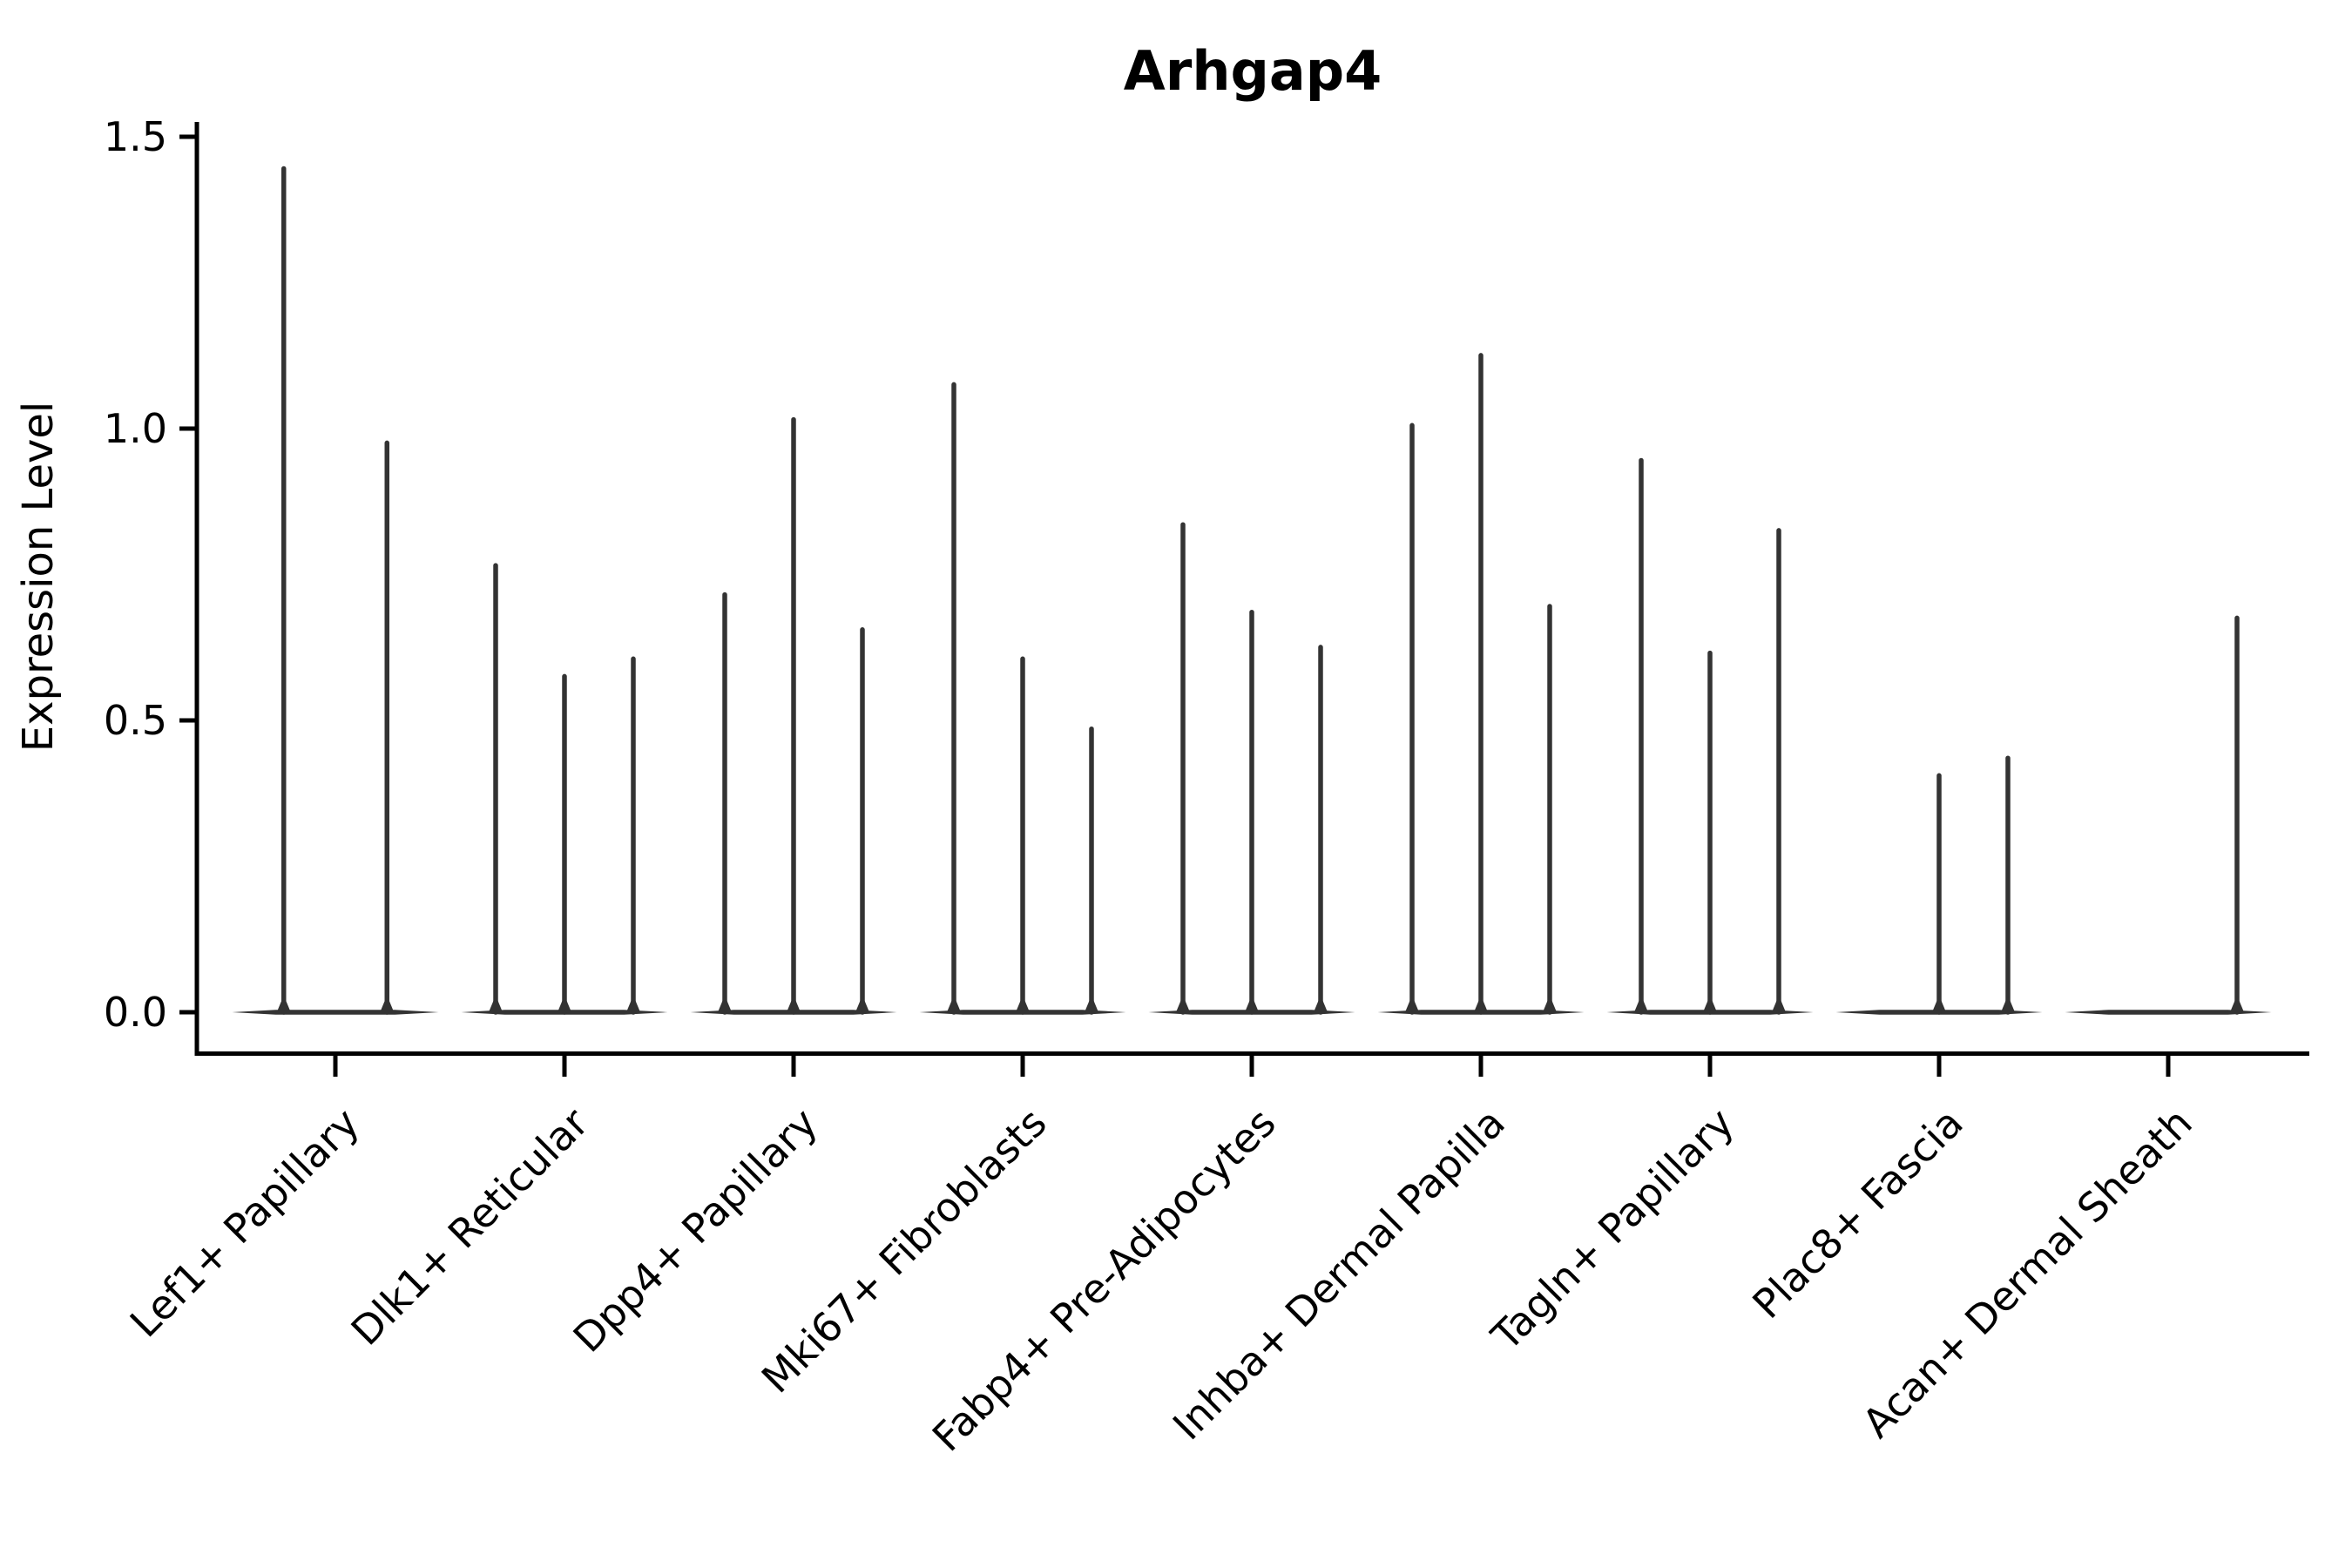 The height and width of the screenshot is (1568, 2352). I want to click on x-tick-label: Tagln+ Papillary, so click(1612, 1230).